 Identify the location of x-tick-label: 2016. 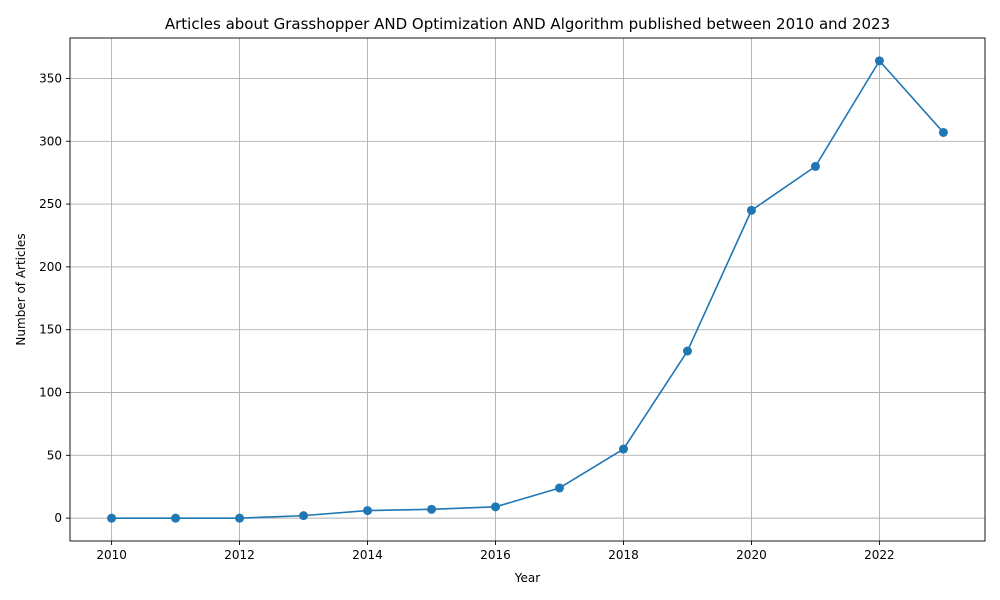
(495, 555).